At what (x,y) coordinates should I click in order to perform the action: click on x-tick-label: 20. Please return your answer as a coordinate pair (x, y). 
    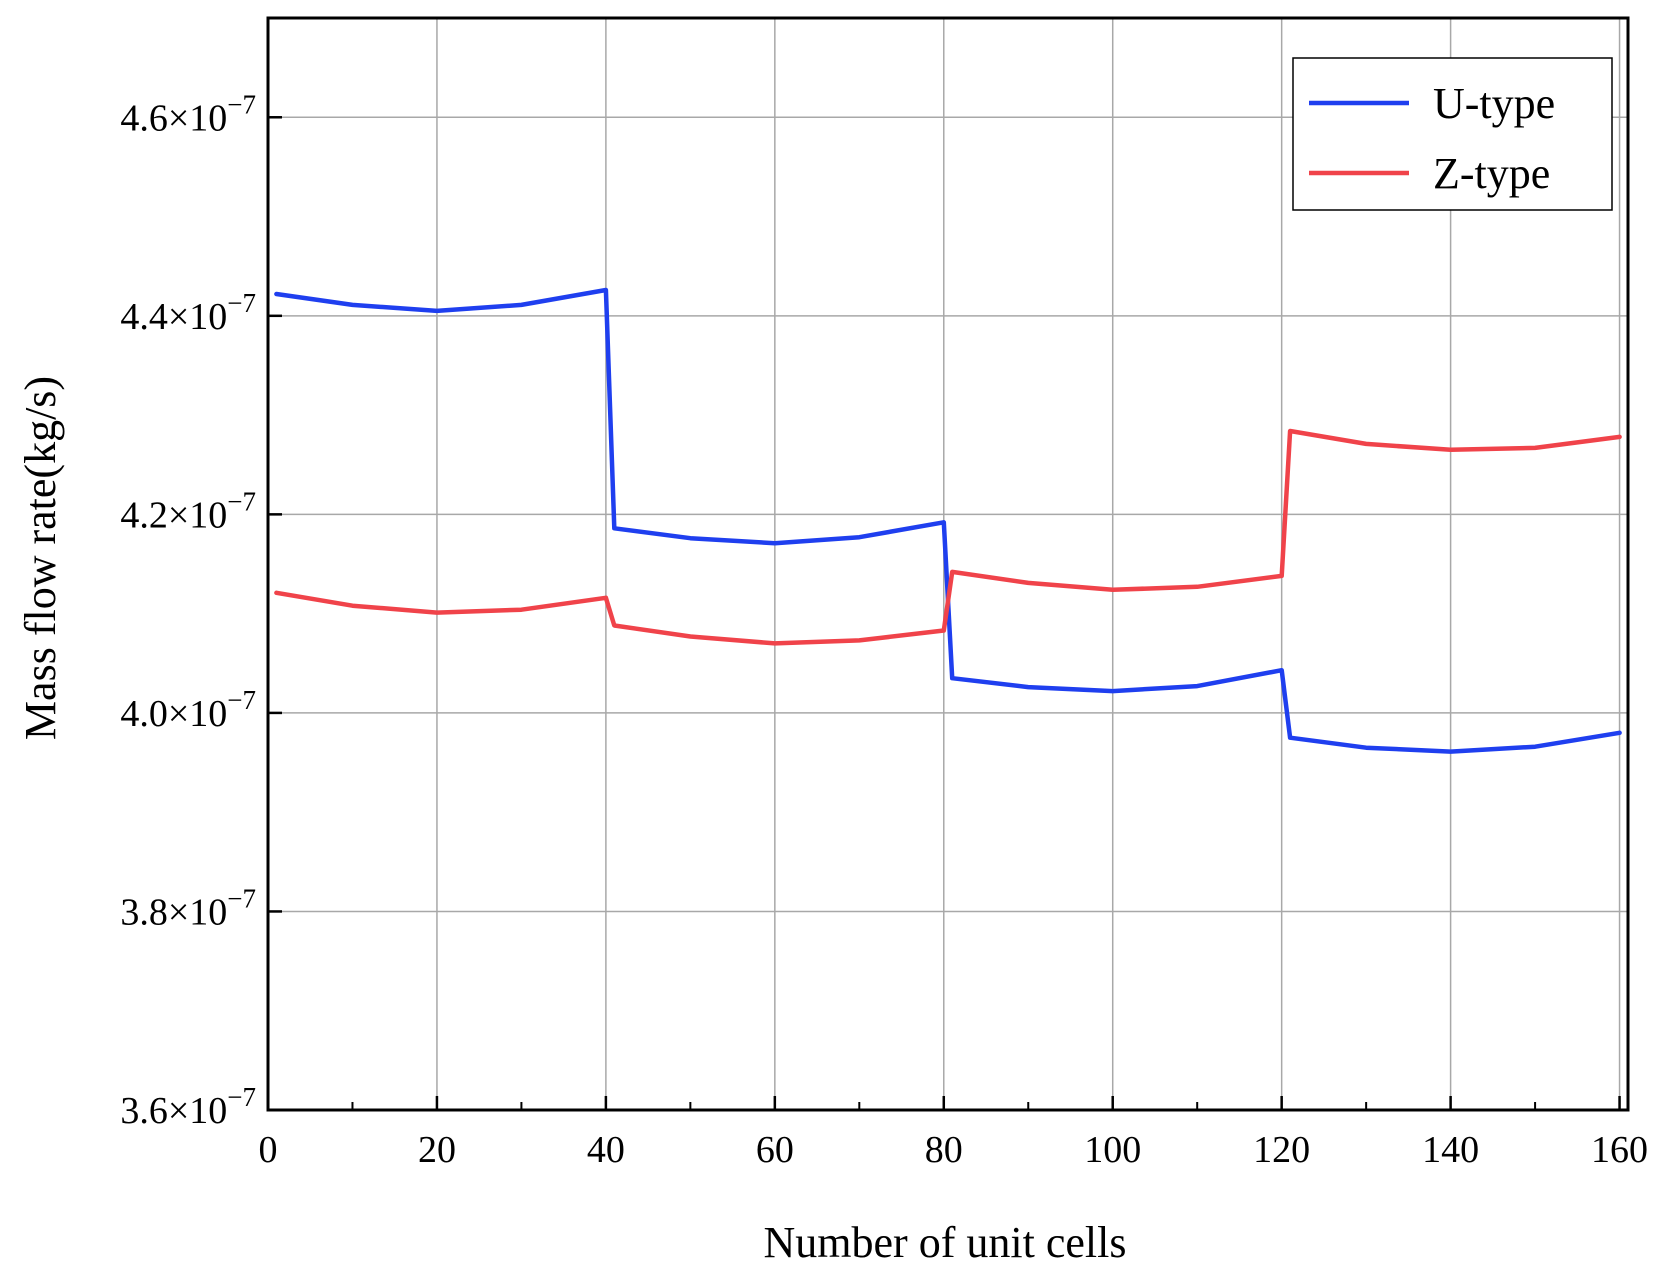
    Looking at the image, I should click on (437, 1150).